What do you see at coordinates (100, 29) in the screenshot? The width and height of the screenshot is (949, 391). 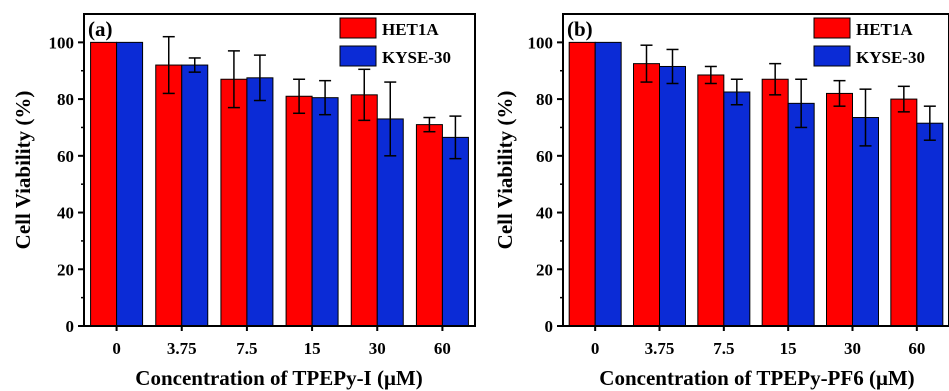 I see `panel-label: (a)` at bounding box center [100, 29].